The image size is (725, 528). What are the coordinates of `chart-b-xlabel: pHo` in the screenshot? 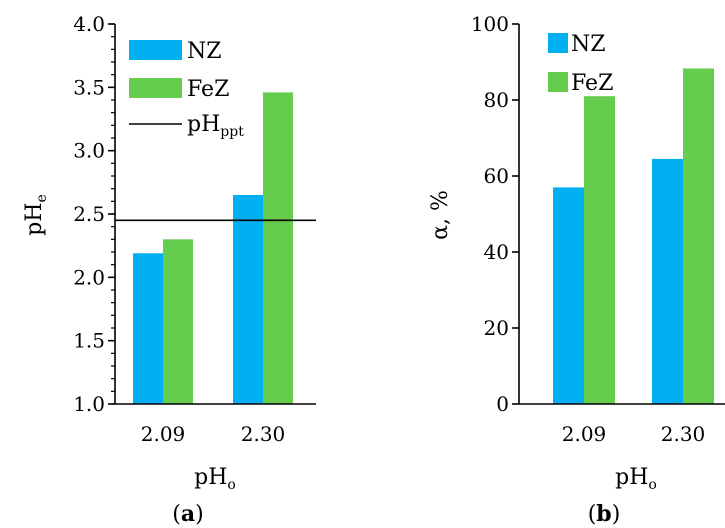 It's located at (636, 479).